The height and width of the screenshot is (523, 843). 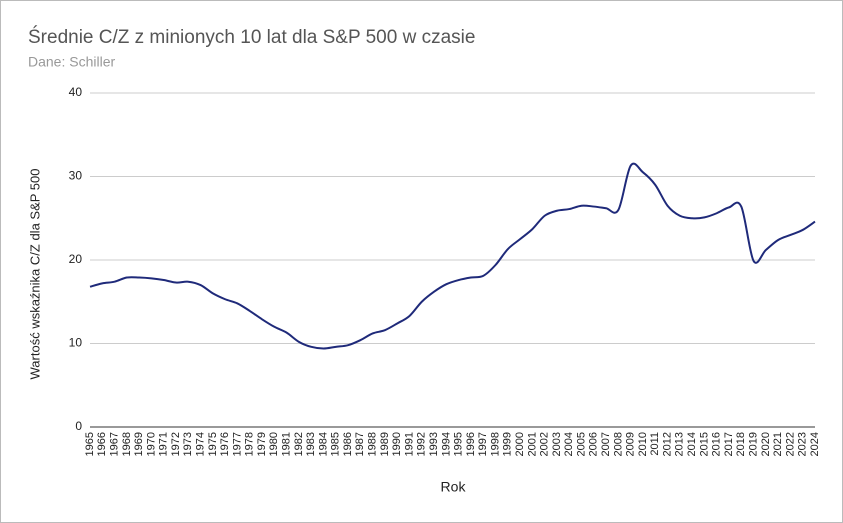 What do you see at coordinates (741, 444) in the screenshot?
I see `x-tick-label: 2018` at bounding box center [741, 444].